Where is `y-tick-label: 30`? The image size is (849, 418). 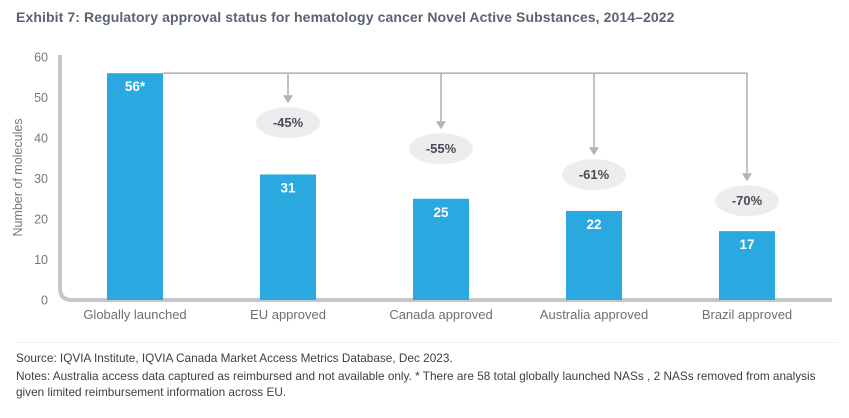 y-tick-label: 30 is located at coordinates (41, 179).